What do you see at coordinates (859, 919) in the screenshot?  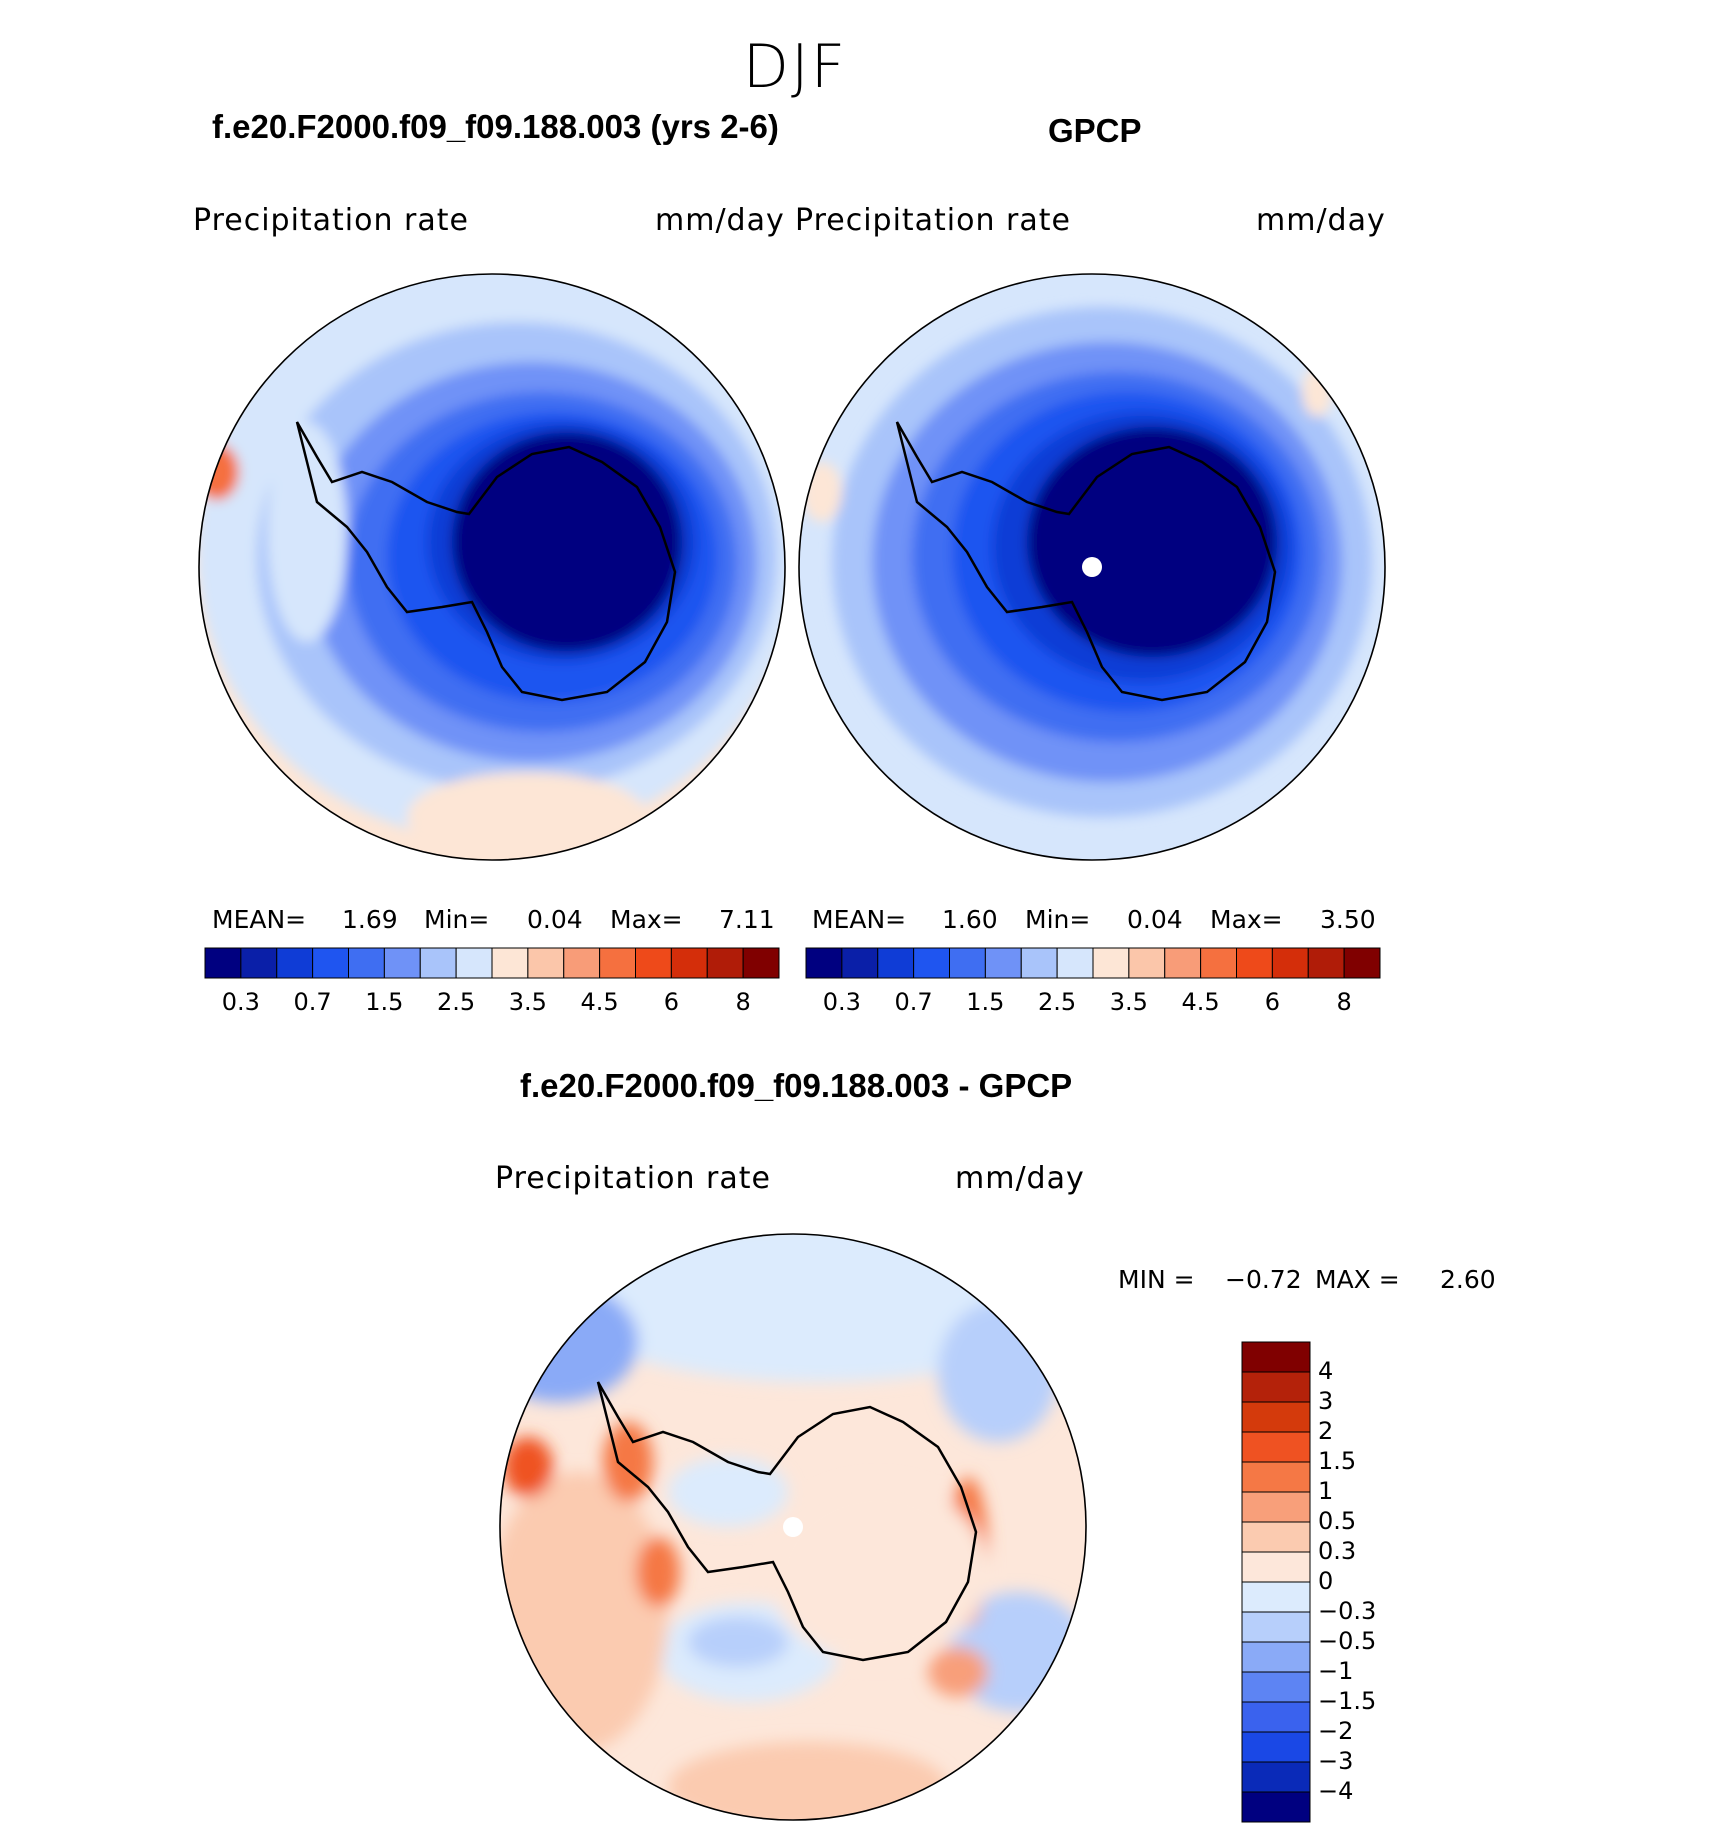 I see `obs-mean-label: MEAN=` at bounding box center [859, 919].